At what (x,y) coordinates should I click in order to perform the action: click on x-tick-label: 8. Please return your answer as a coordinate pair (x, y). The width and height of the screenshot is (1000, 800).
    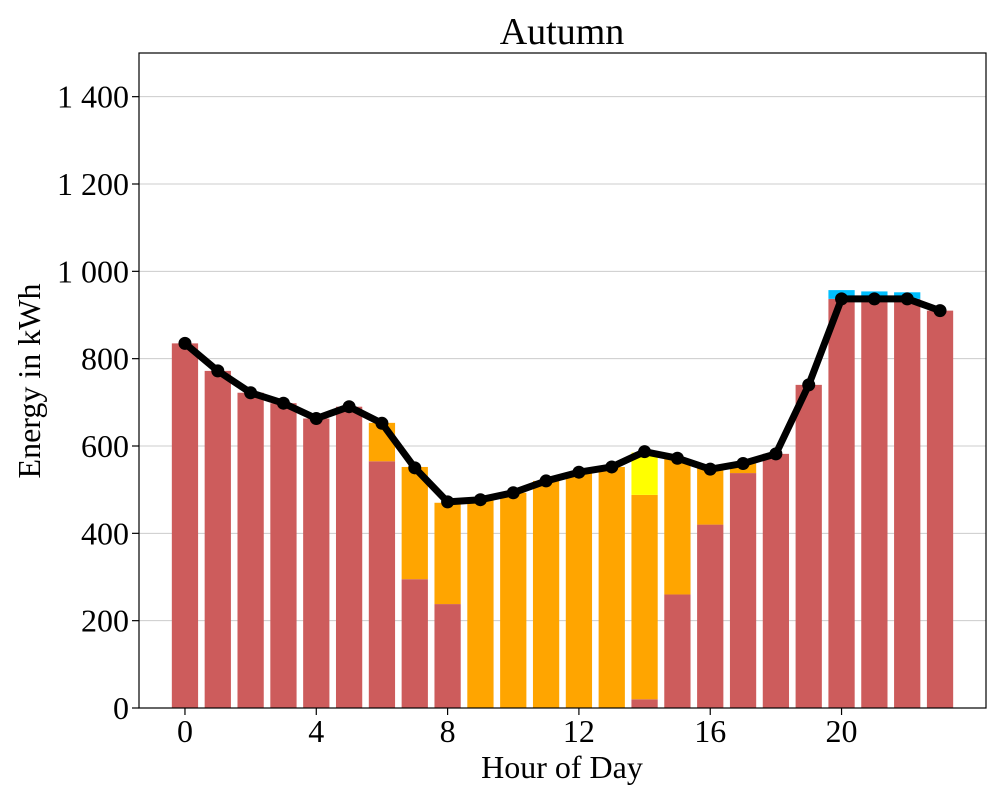
    Looking at the image, I should click on (448, 731).